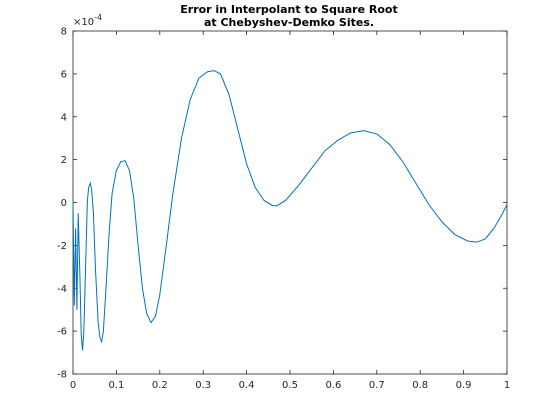 Image resolution: width=560 pixels, height=420 pixels. What do you see at coordinates (64, 32) in the screenshot?
I see `y-tick-label: 8` at bounding box center [64, 32].